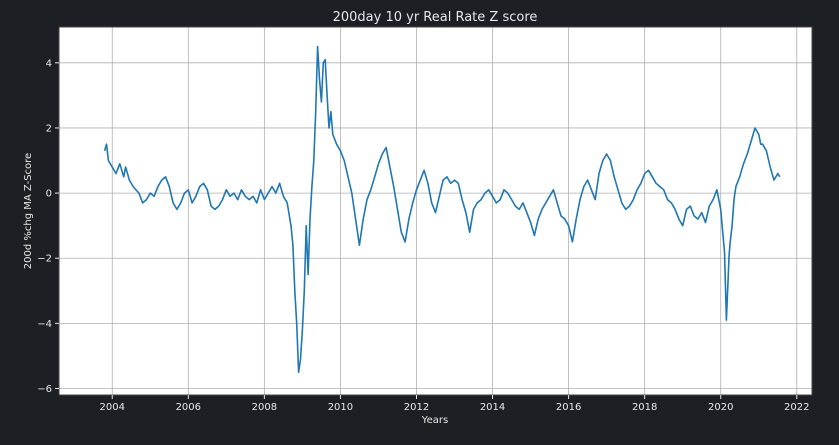  What do you see at coordinates (796, 407) in the screenshot?
I see `x-tick-label: 2022` at bounding box center [796, 407].